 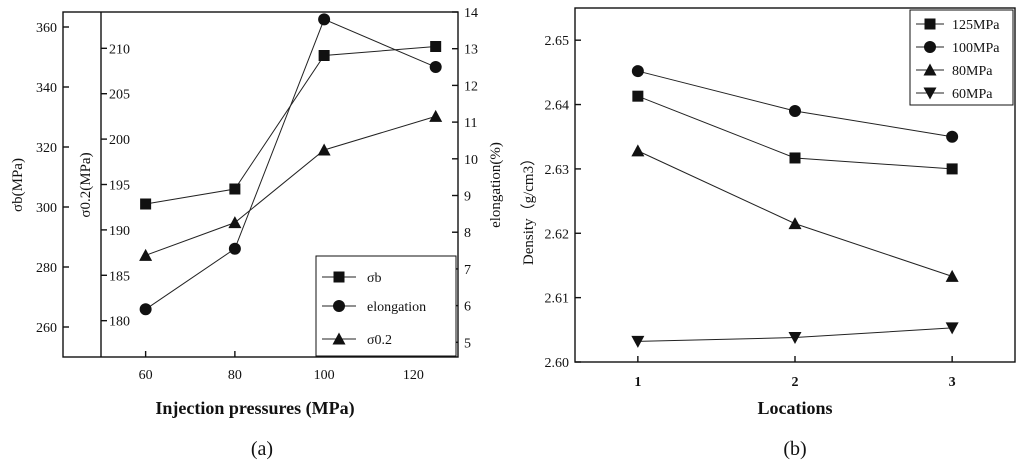 What do you see at coordinates (18, 185) in the screenshot?
I see `y-axis-title-sigma-b: σb(MPa)` at bounding box center [18, 185].